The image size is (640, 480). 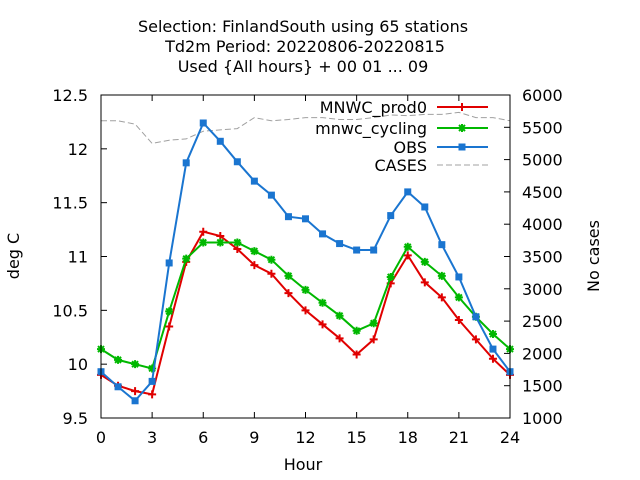 I want to click on y2-tick-label: 5000, so click(x=542, y=160).